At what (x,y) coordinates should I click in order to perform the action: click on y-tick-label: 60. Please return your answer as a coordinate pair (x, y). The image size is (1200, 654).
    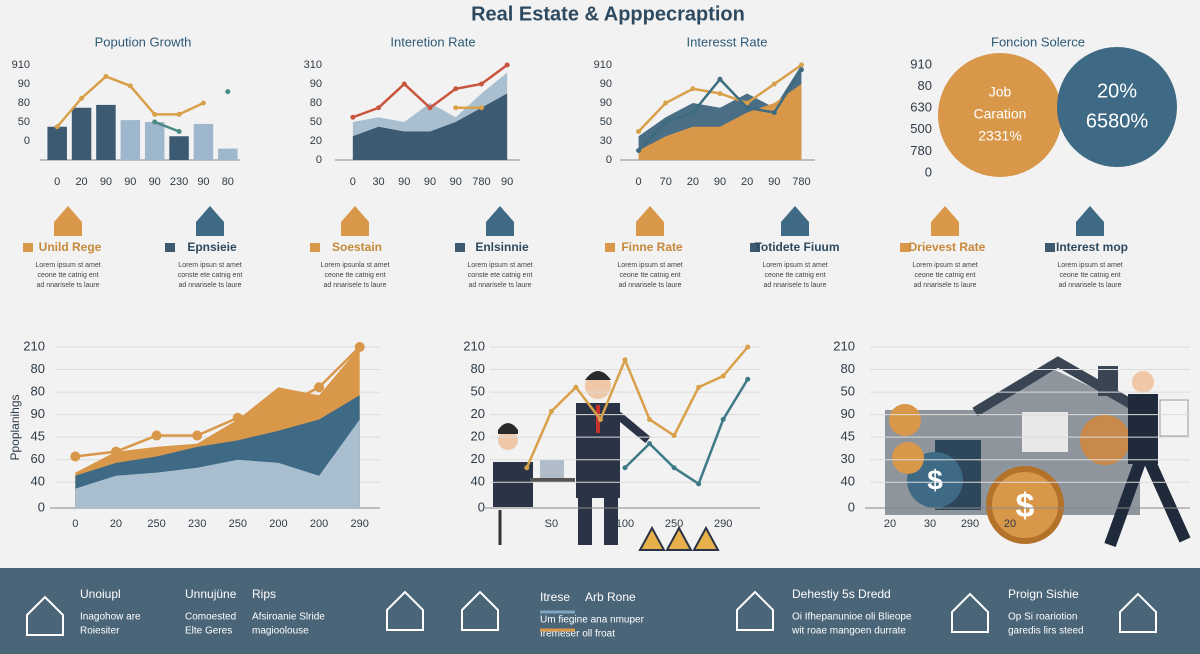
    Looking at the image, I should click on (38, 458).